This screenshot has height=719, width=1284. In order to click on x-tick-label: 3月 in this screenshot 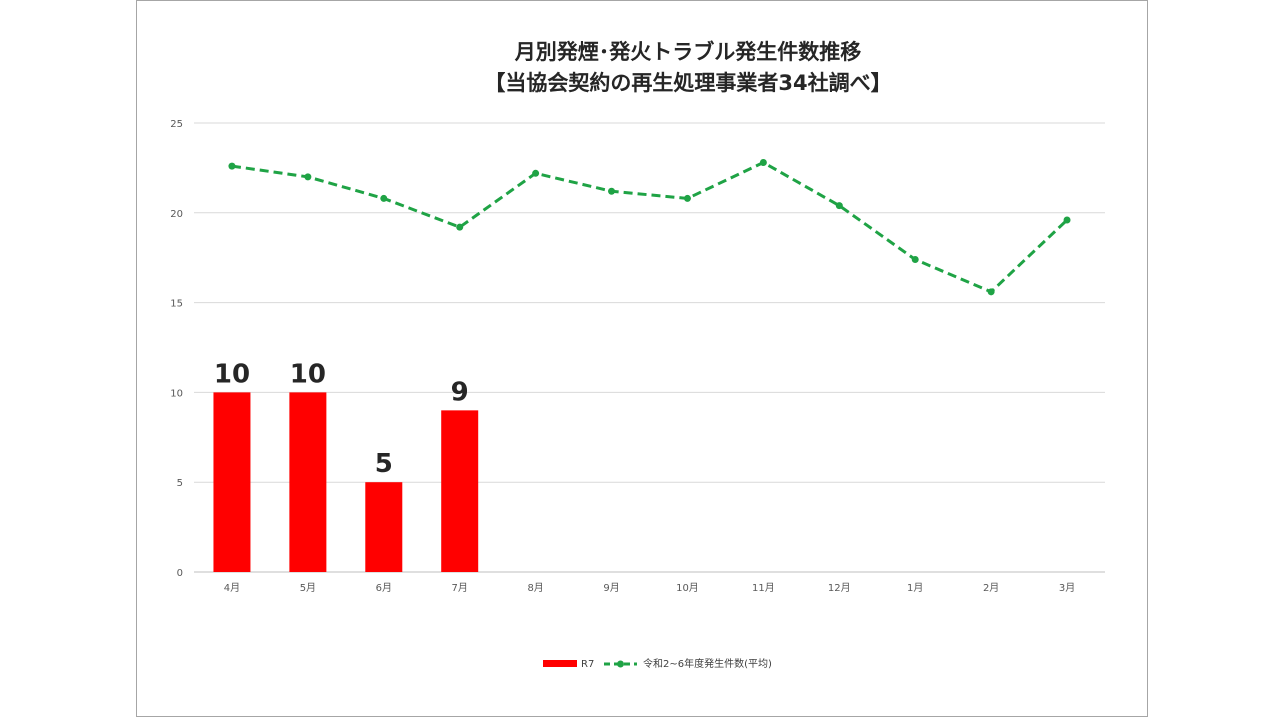, I will do `click(1067, 588)`.